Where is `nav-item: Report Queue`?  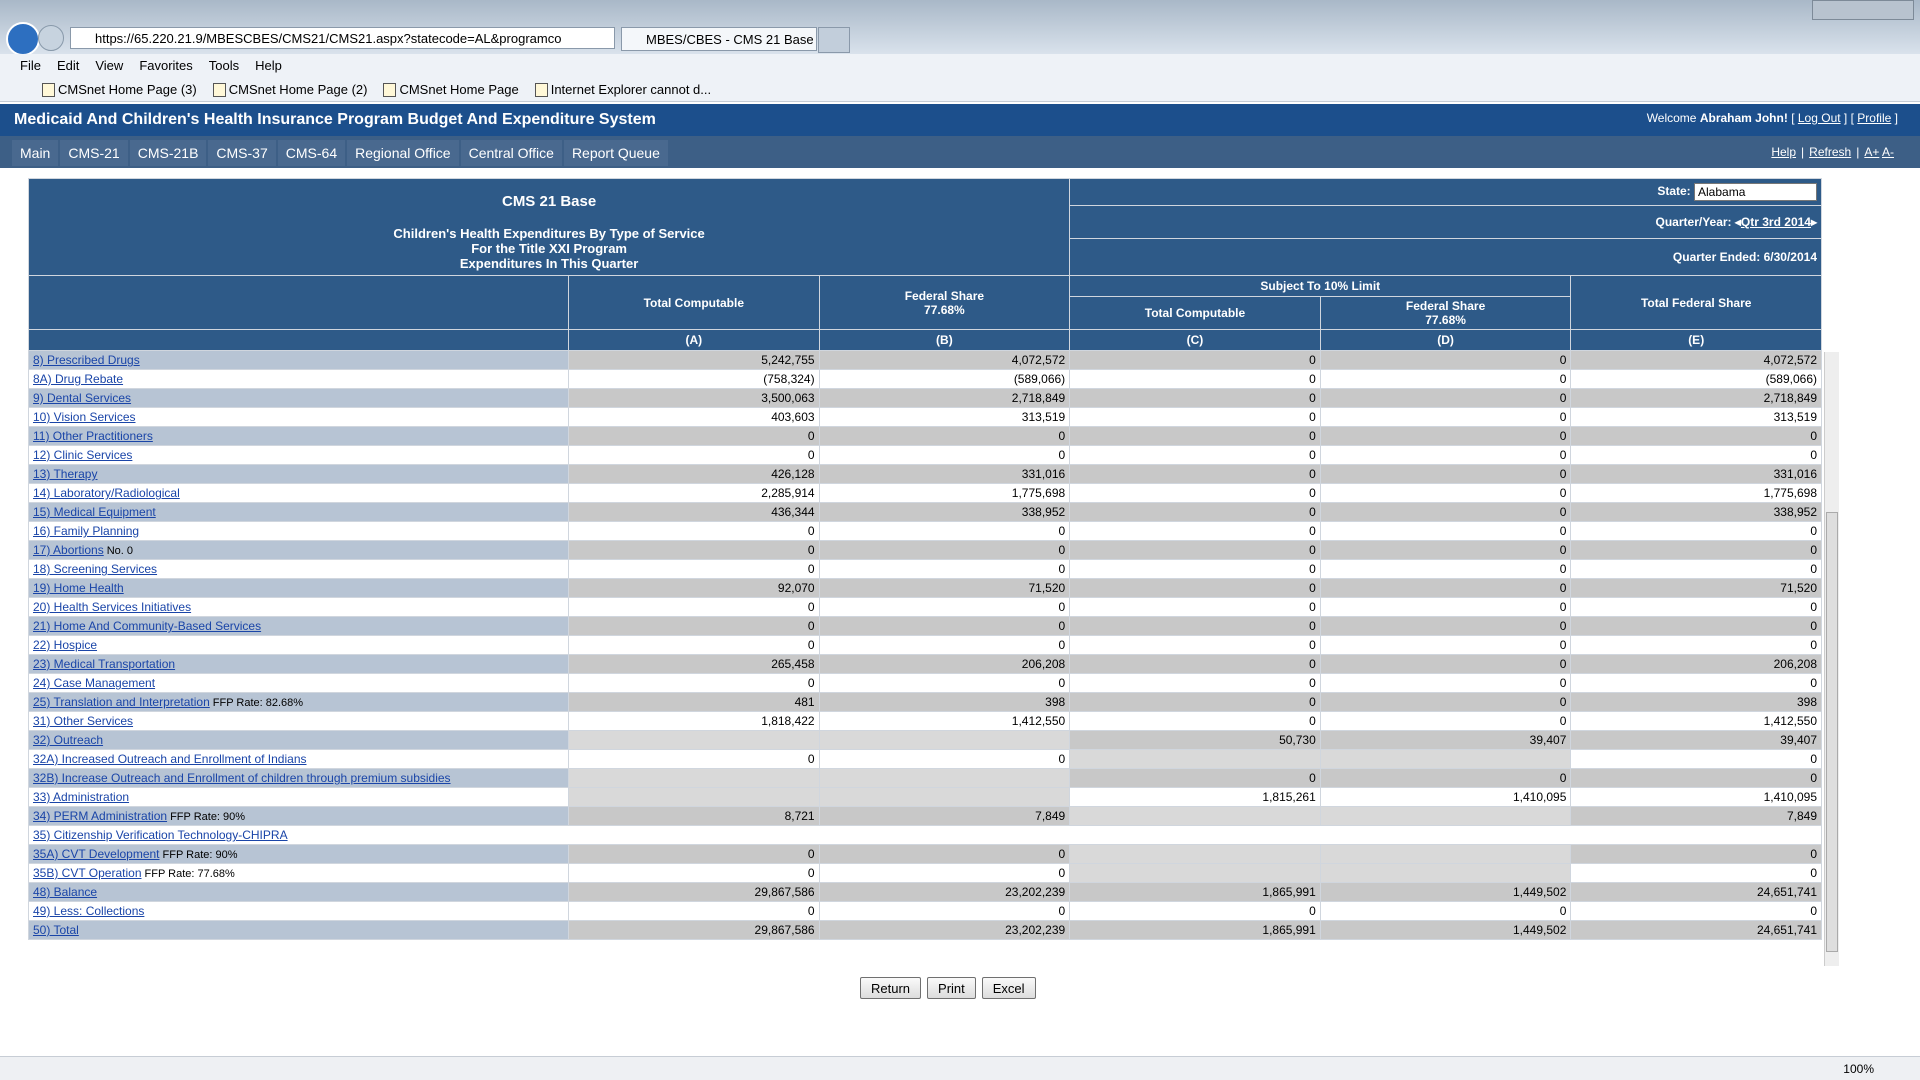
nav-item: Report Queue is located at coordinates (615, 153).